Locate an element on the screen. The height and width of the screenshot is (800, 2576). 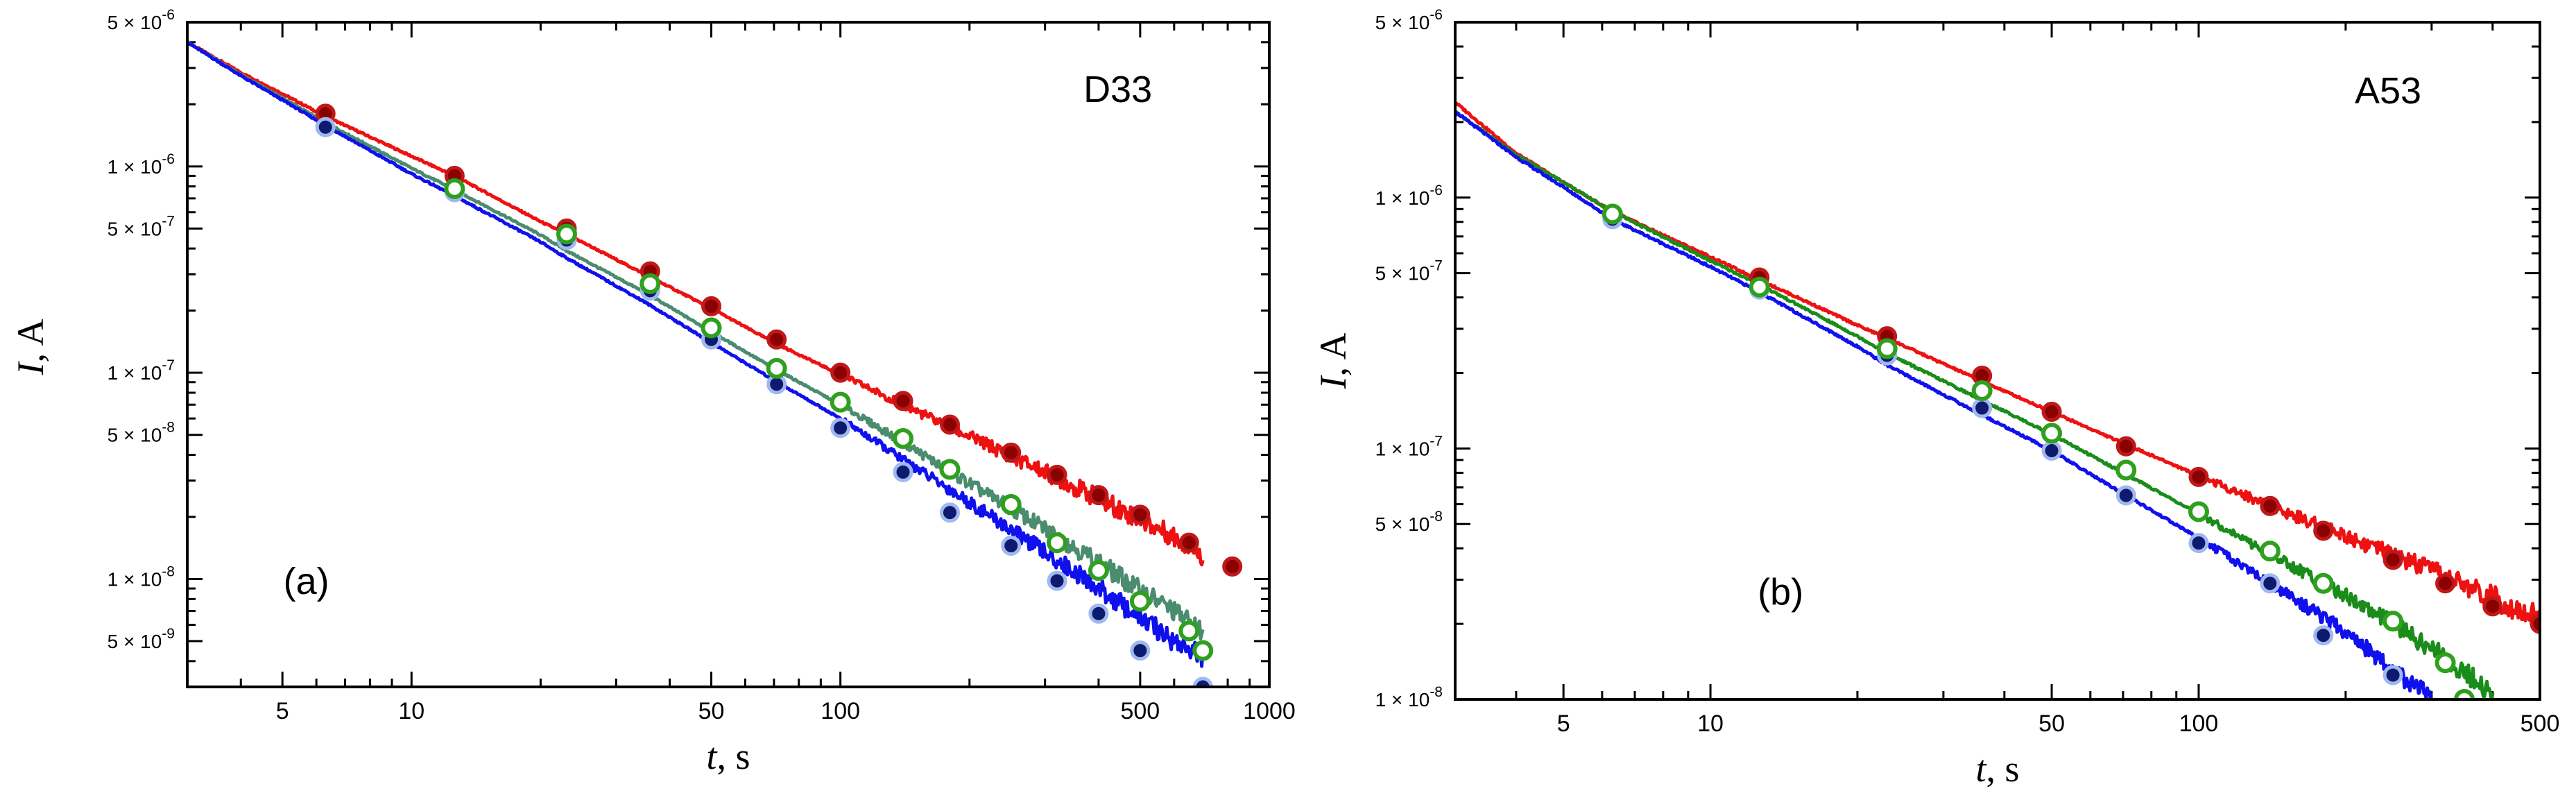
y-tick-label: 5 × 10⁻⁷ is located at coordinates (141, 226).